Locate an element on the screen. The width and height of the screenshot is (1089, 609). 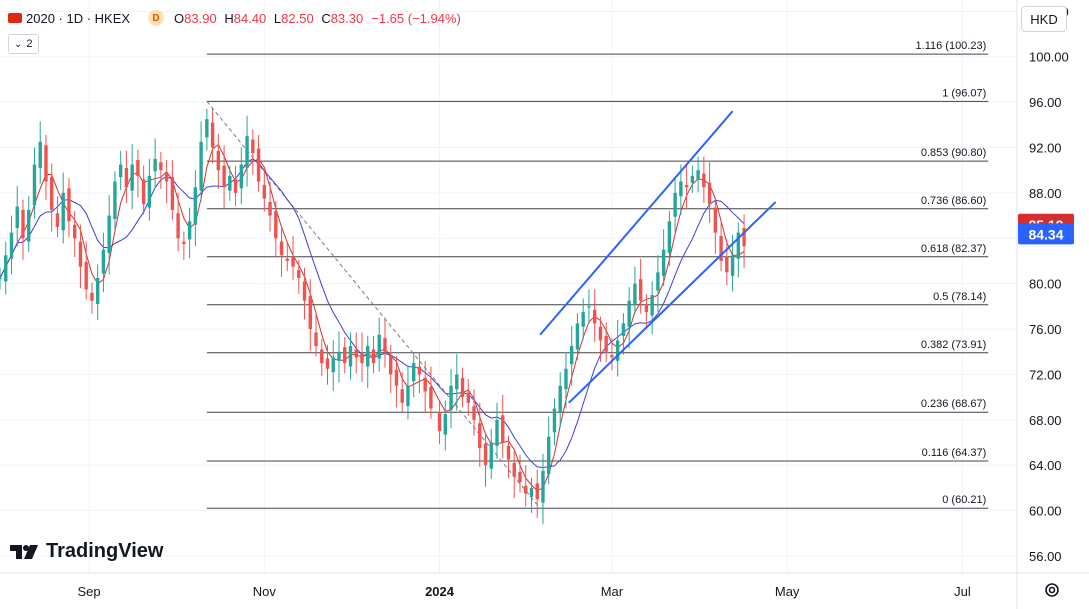
fib-level-label: 0.853 (90.80) is located at coordinates (953, 153).